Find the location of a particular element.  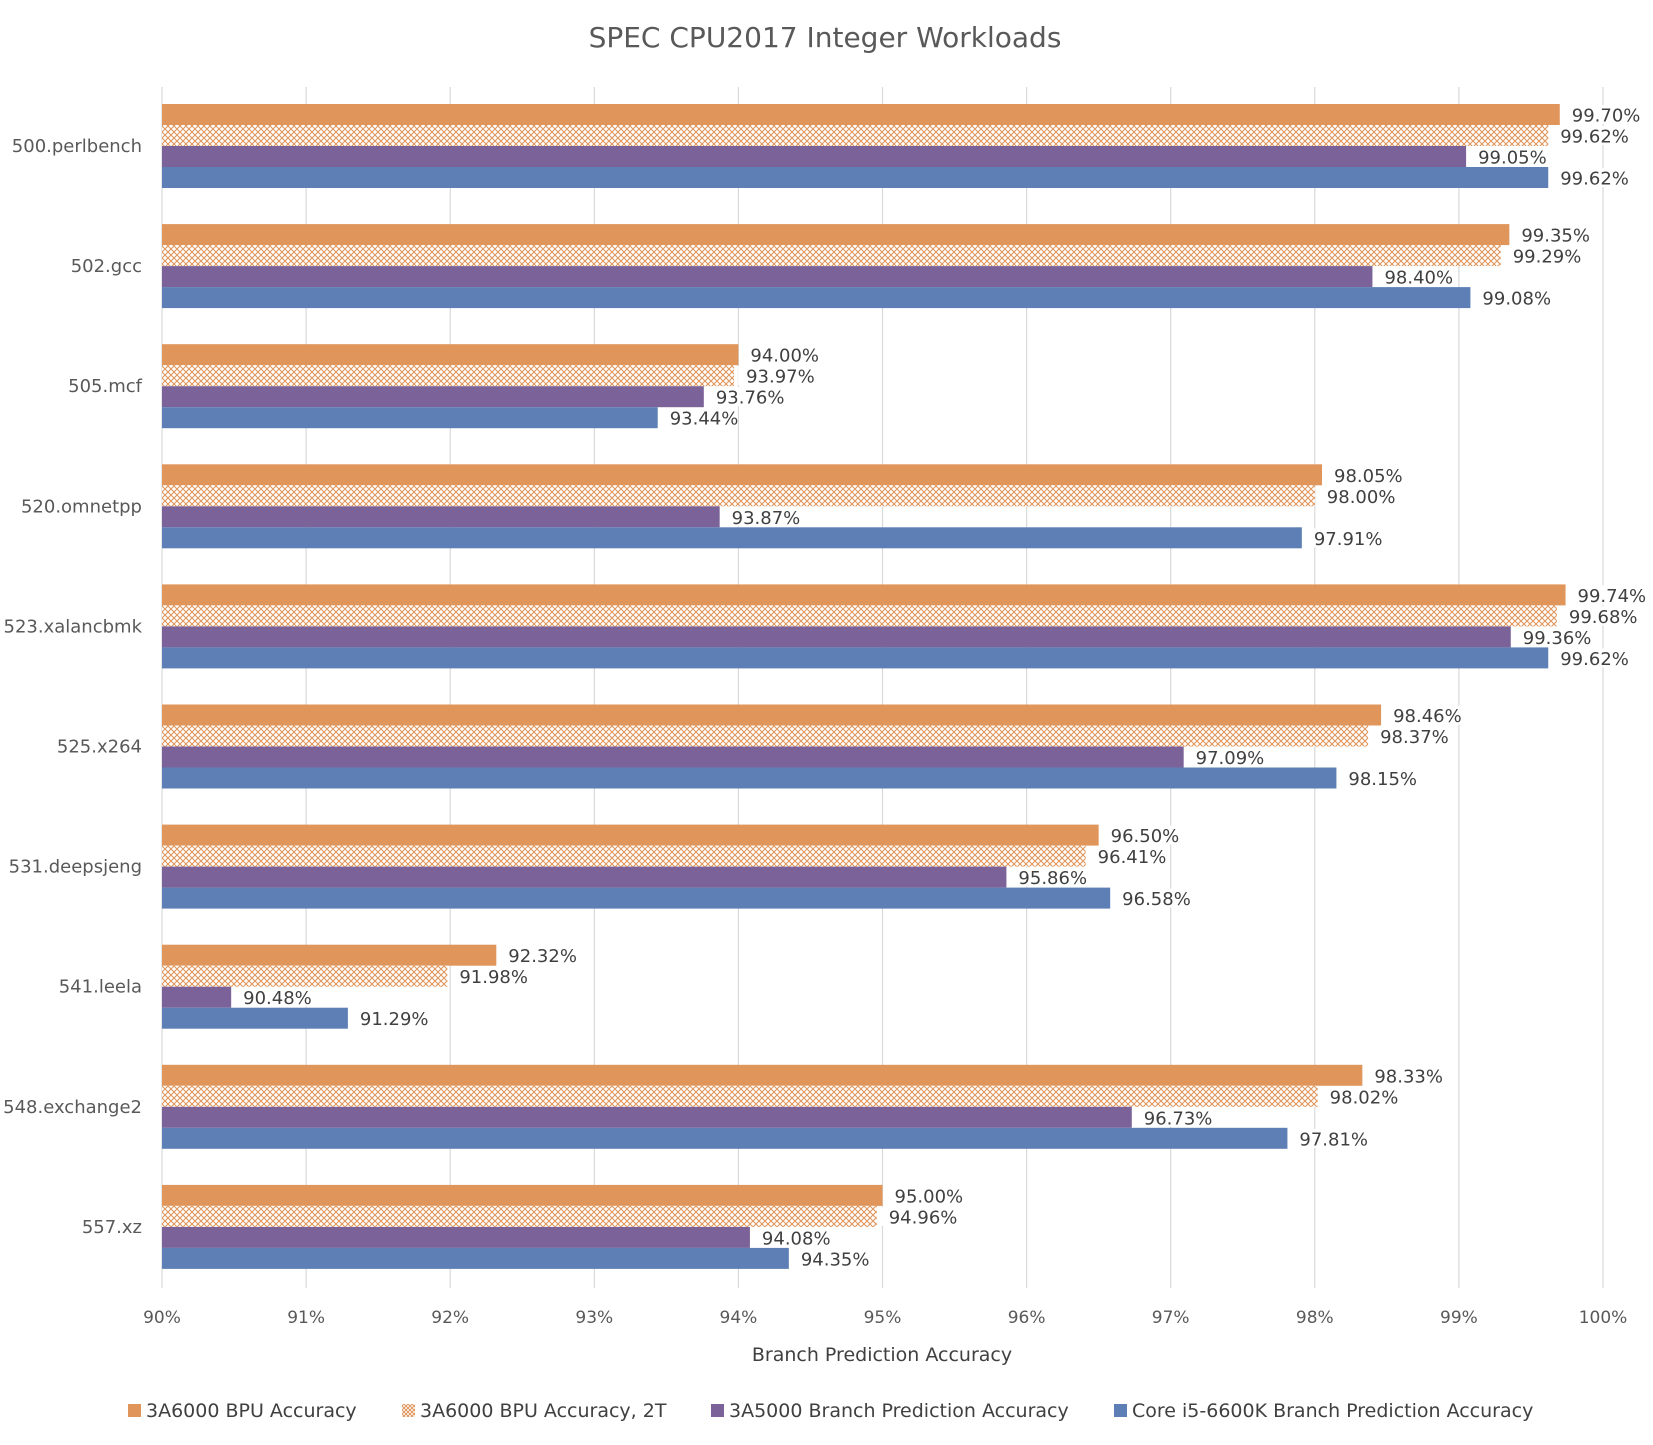

legend-label: Core i5-6600K Branch Prediction Accuracy is located at coordinates (1332, 1411).